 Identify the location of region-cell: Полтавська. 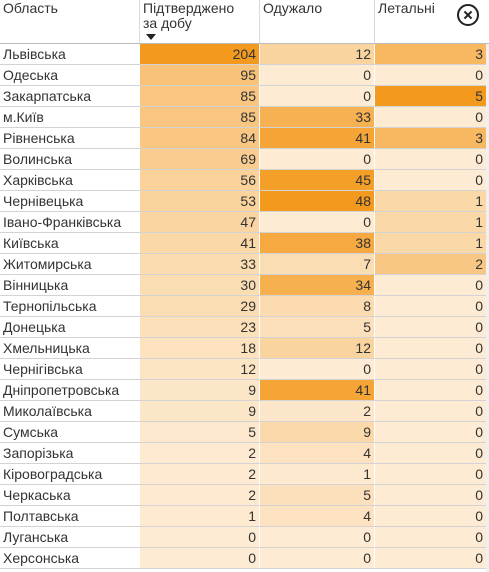
(69, 516).